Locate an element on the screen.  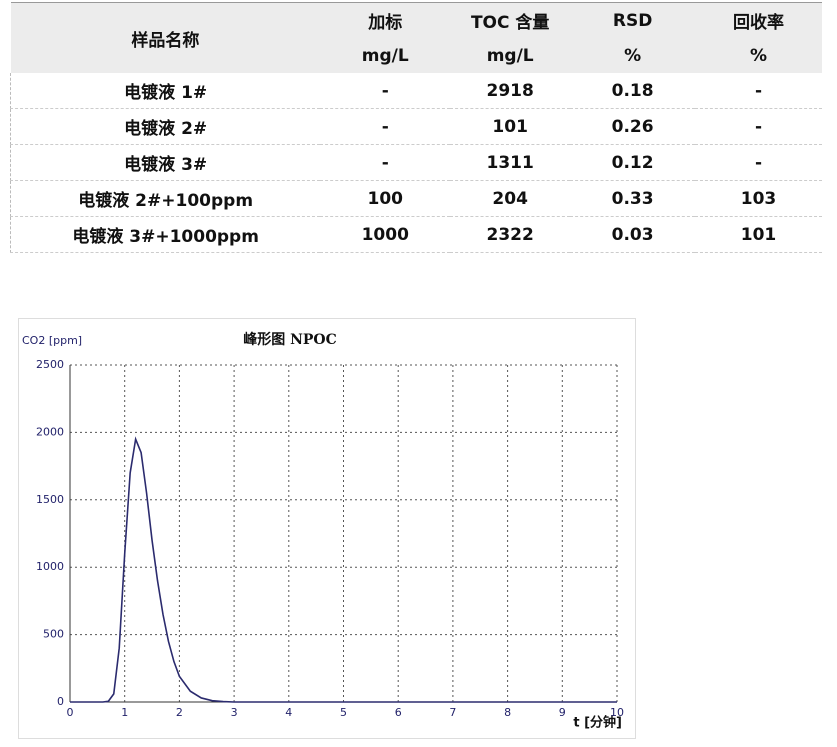
x-tick-label: 10 is located at coordinates (617, 712).